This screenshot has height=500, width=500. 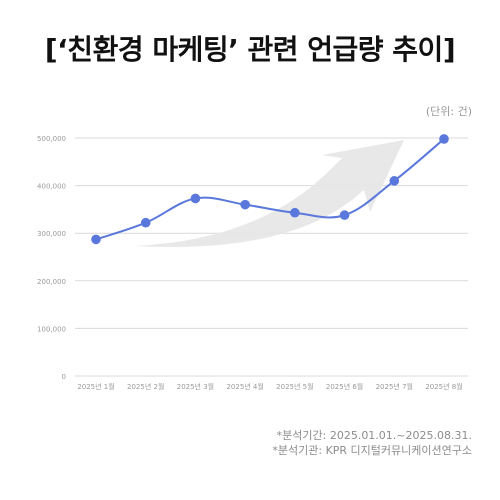 I want to click on y-tick-label: 200,000, so click(x=51, y=282).